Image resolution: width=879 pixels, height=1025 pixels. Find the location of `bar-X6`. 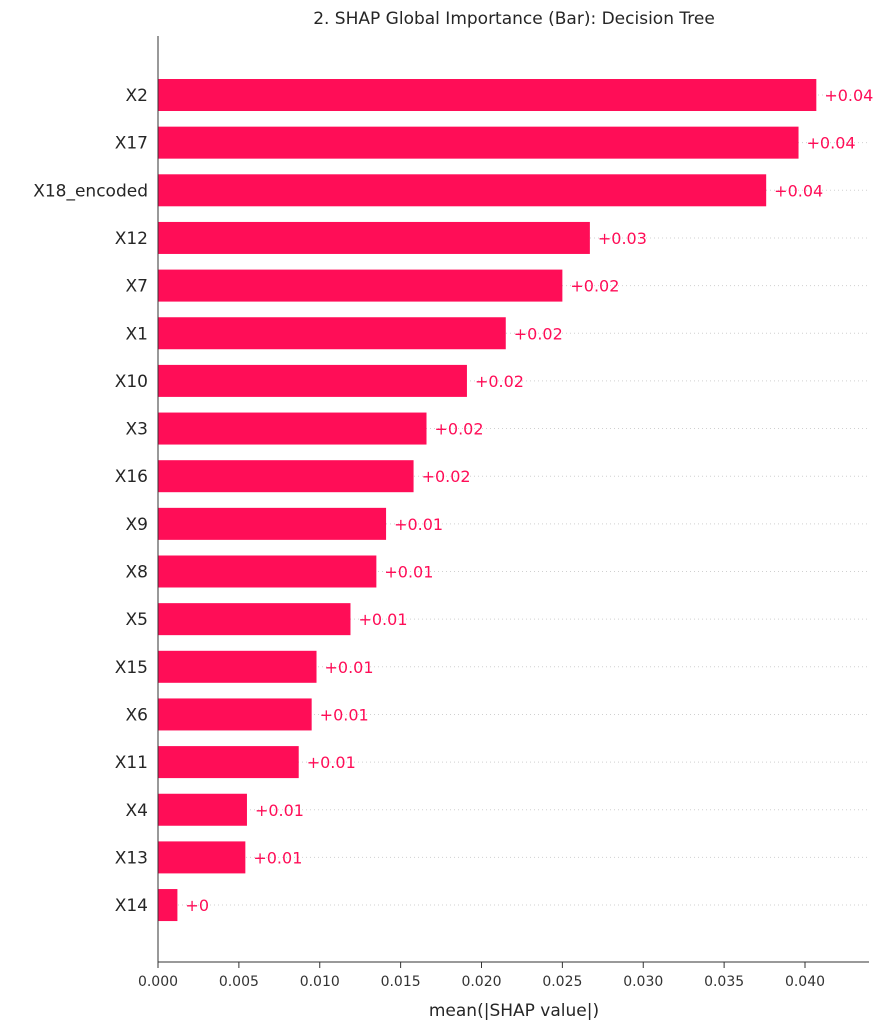

bar-X6 is located at coordinates (235, 714).